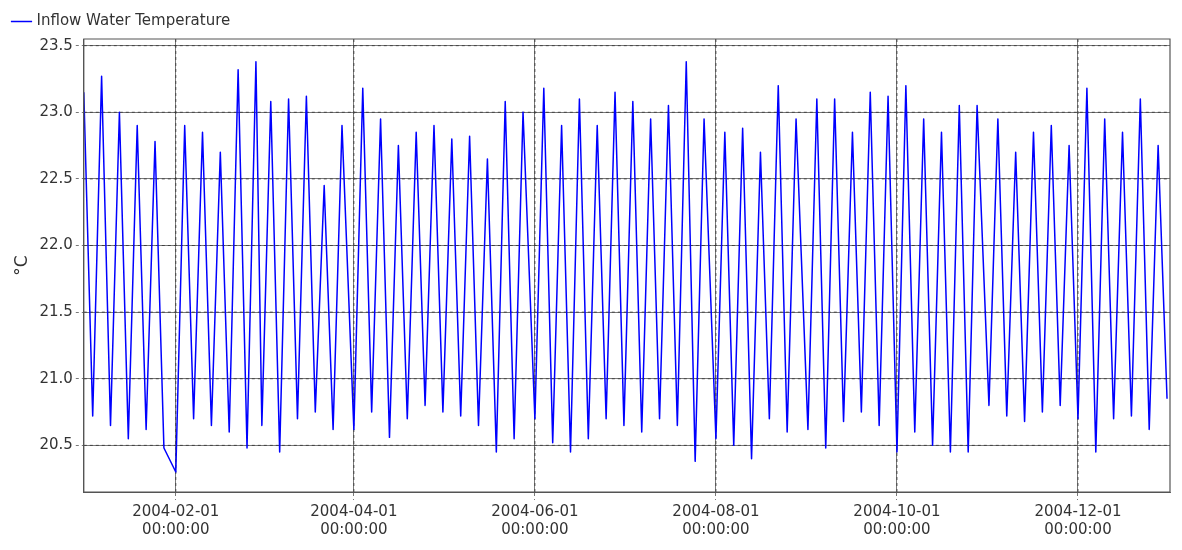  I want to click on y-axis-title: °C, so click(20, 265).